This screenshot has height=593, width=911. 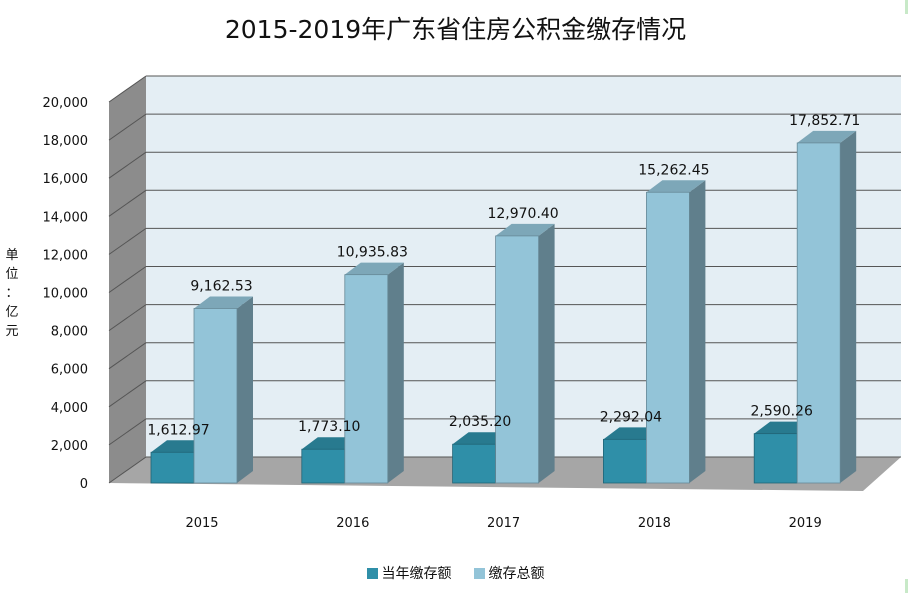 I want to click on y-tick-label: 14,000, so click(x=66, y=217).